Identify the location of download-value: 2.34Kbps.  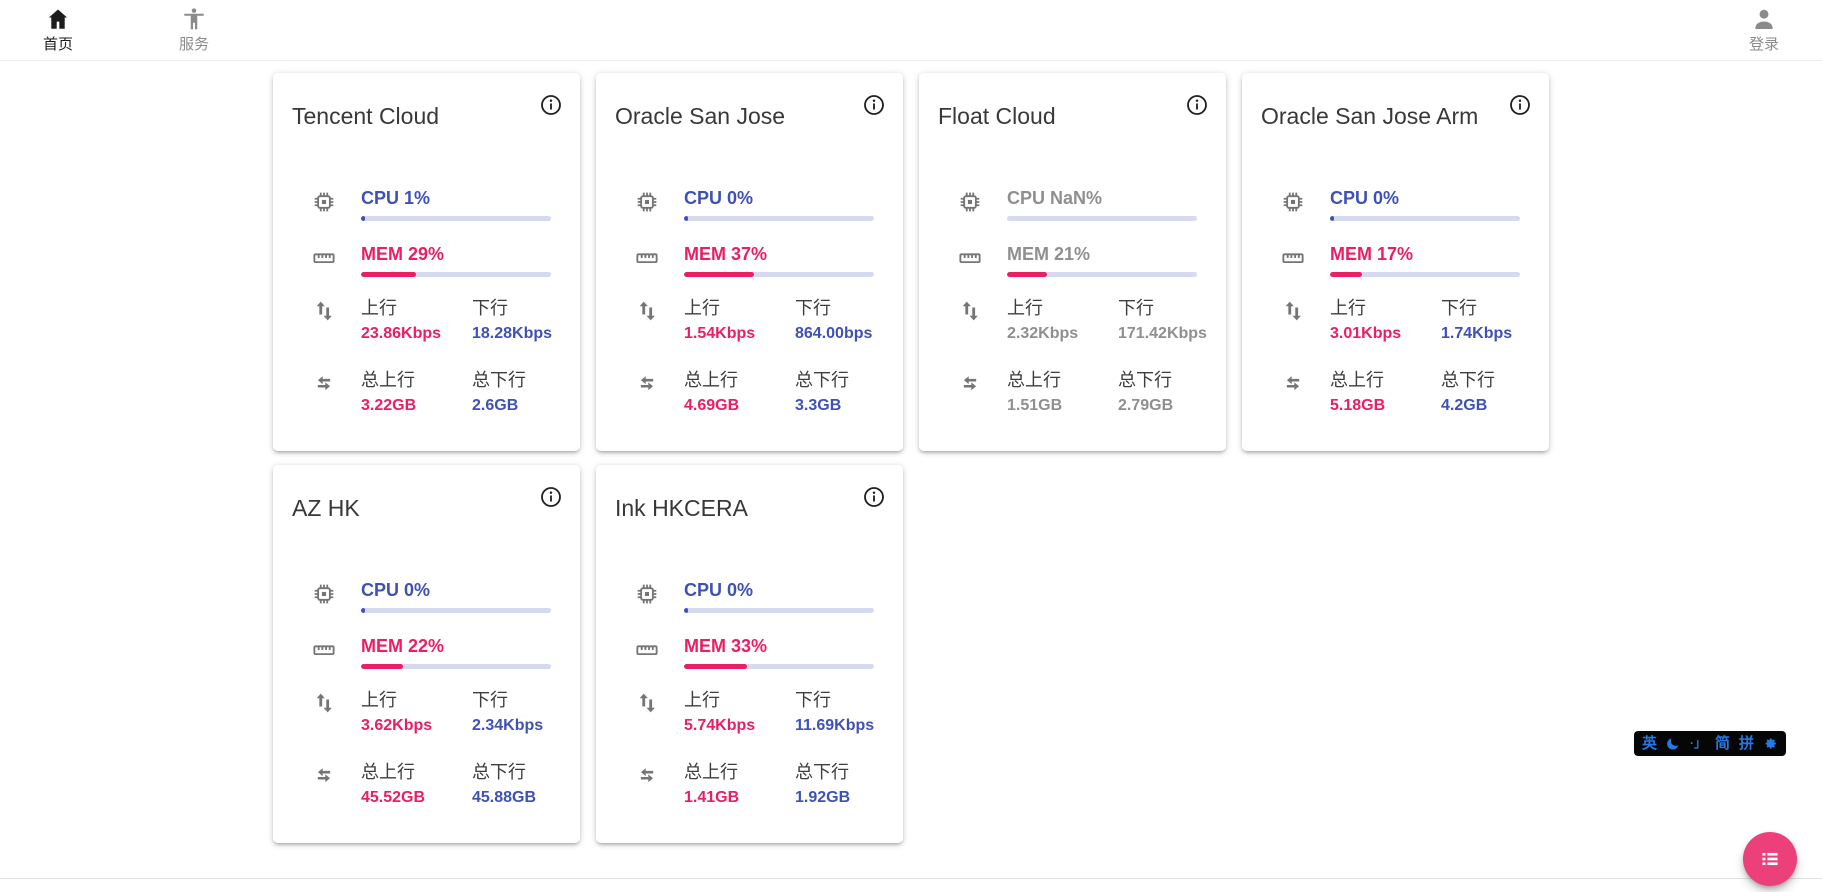
(508, 725).